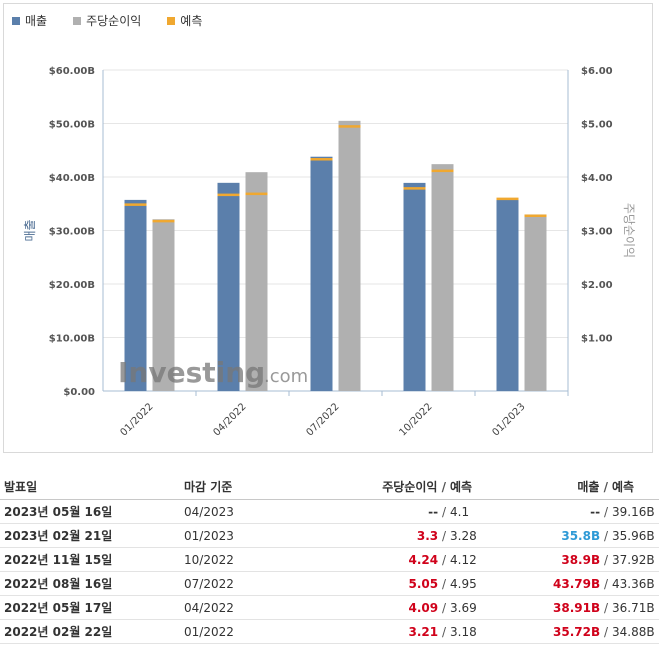 The image size is (659, 651). What do you see at coordinates (92, 631) in the screenshot?
I see `cell-release-date: 2022년 02월 22일` at bounding box center [92, 631].